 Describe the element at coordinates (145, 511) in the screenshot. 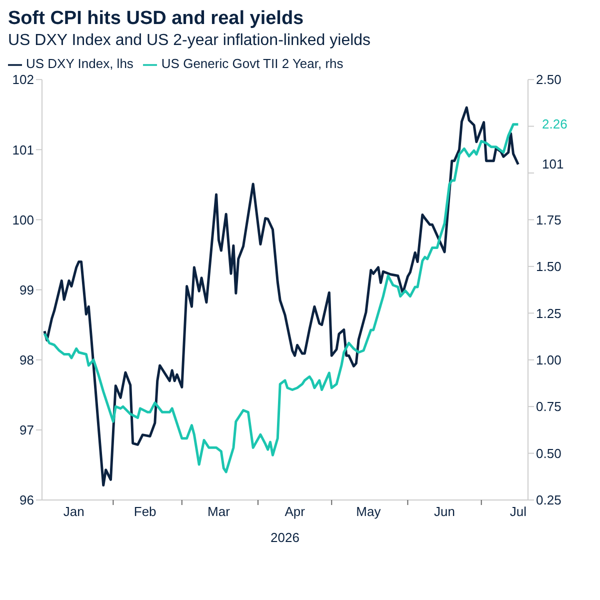

I see `x-tick-label: Feb` at that location.